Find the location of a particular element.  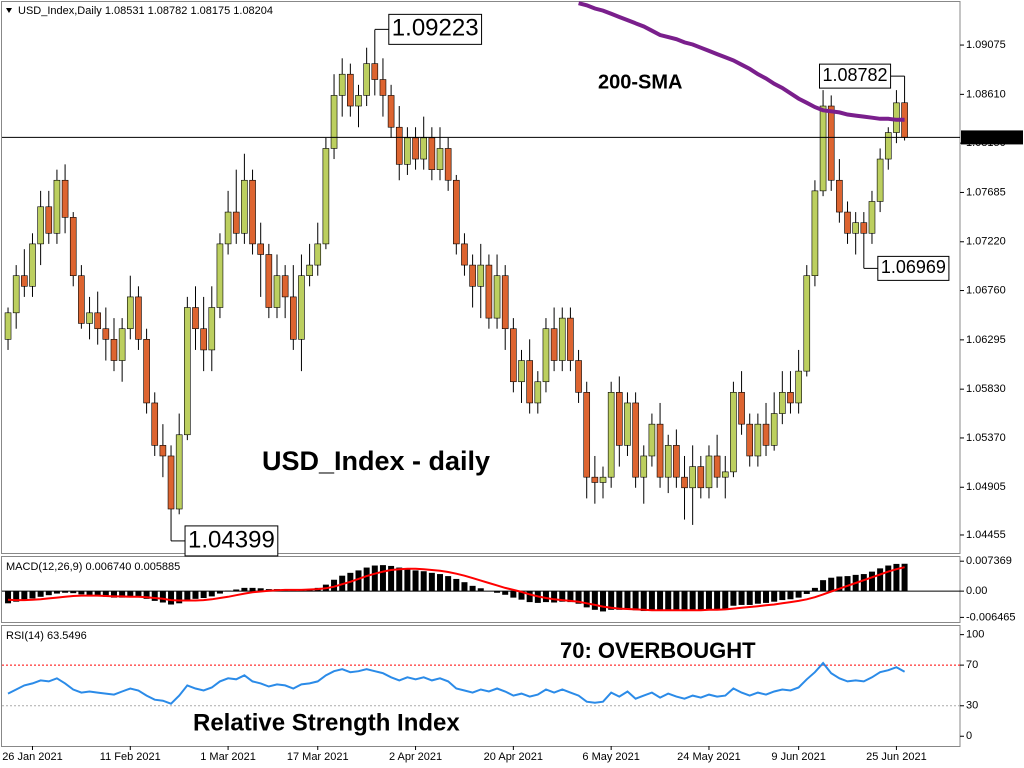

macd-title: MACD(12,26,9) 0.006740 0.005885 is located at coordinates (93, 567).